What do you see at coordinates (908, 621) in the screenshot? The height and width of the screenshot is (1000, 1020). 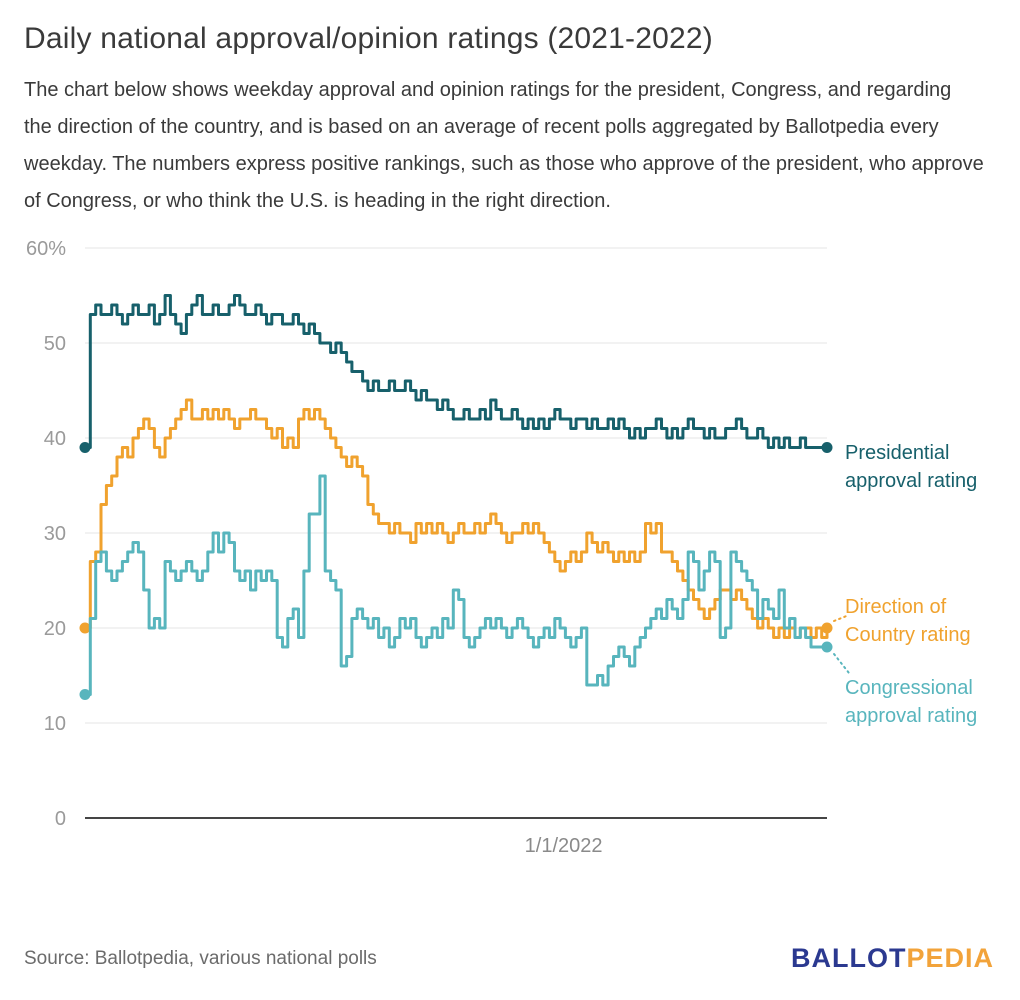 I see `series-label-direction-of-country: Direction of Country rating` at bounding box center [908, 621].